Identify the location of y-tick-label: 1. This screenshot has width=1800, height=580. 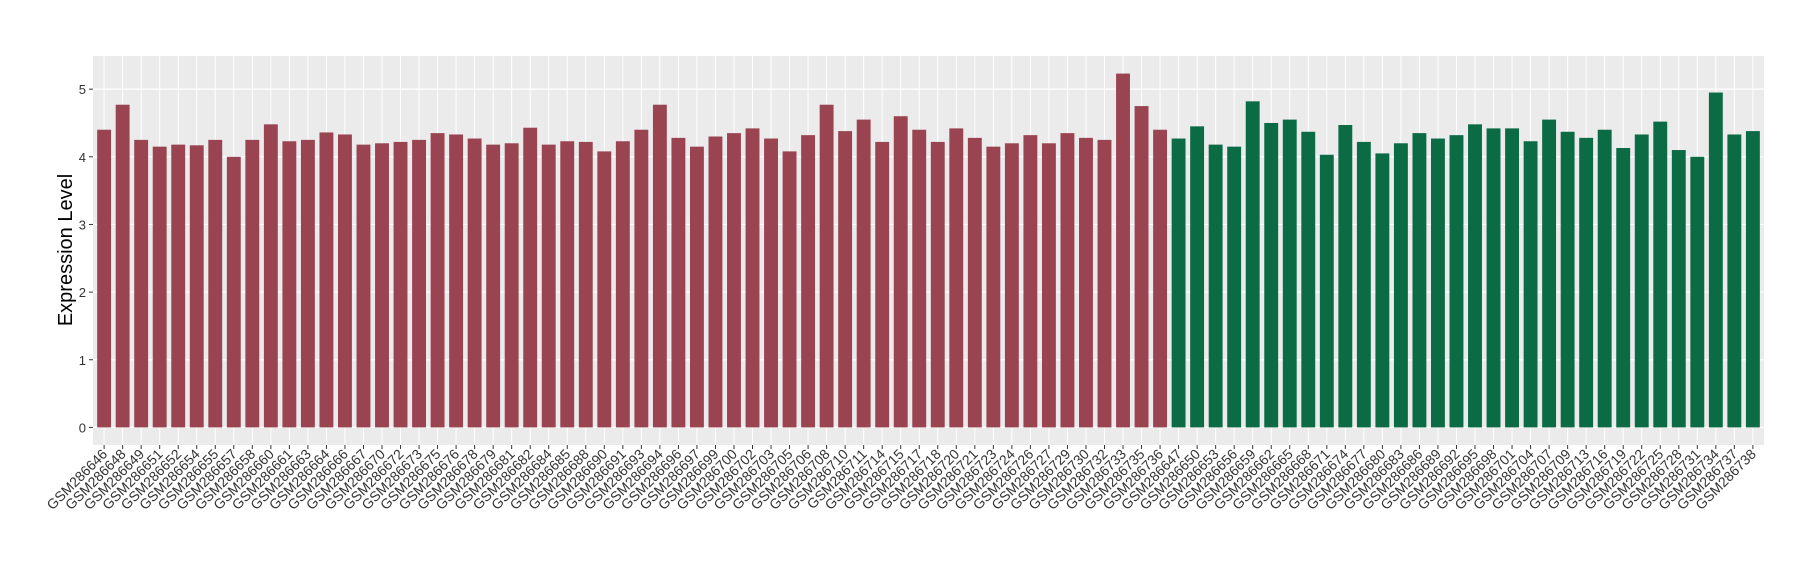
(82, 360).